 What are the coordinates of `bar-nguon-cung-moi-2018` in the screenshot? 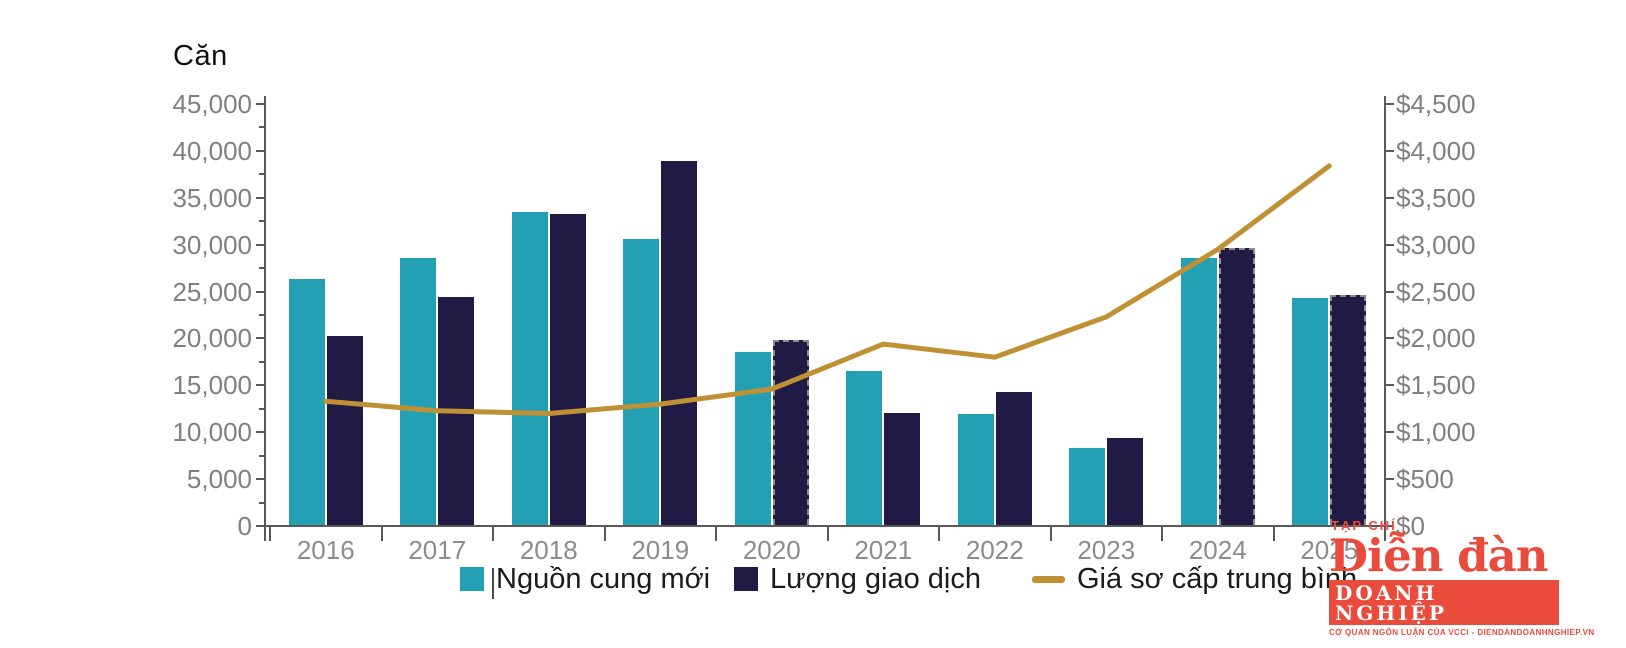 It's located at (529, 368).